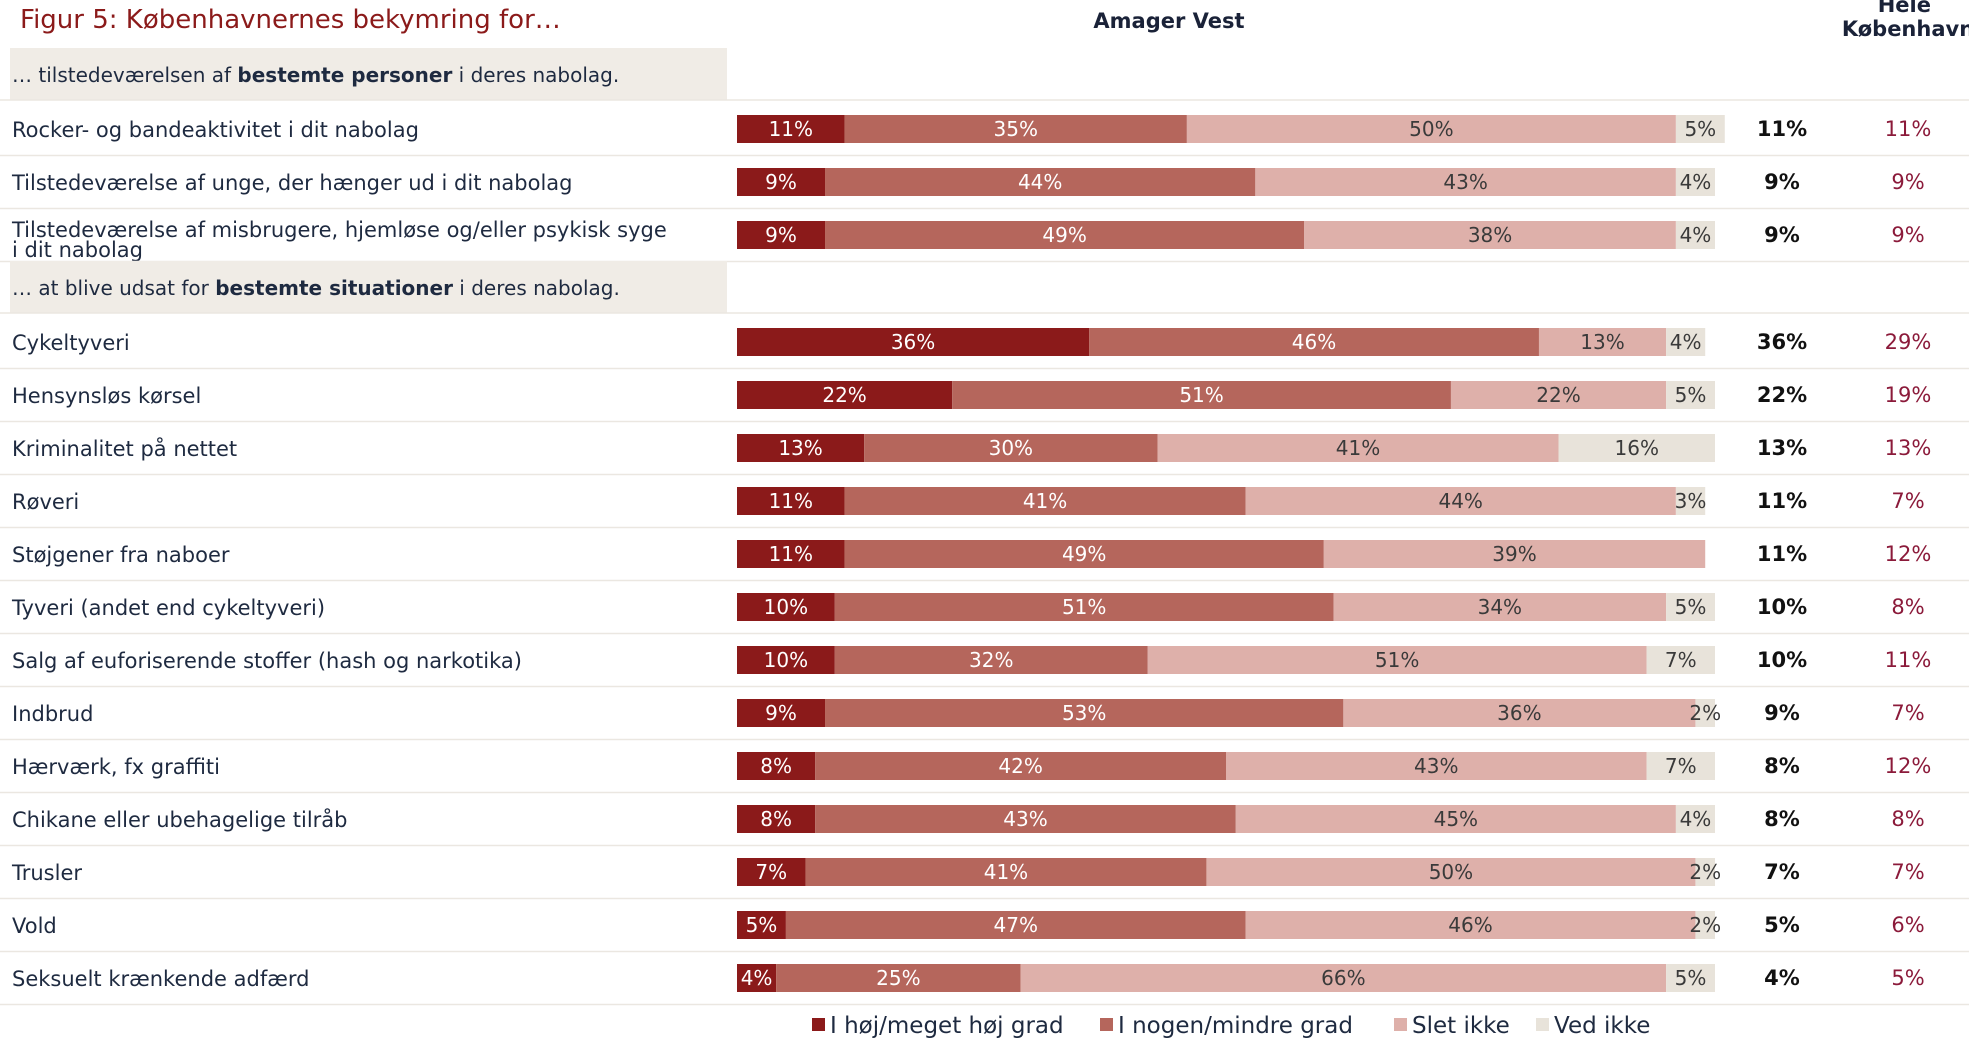 This screenshot has height=1045, width=1969. I want to click on amager-vest-value: 13%, so click(1782, 448).